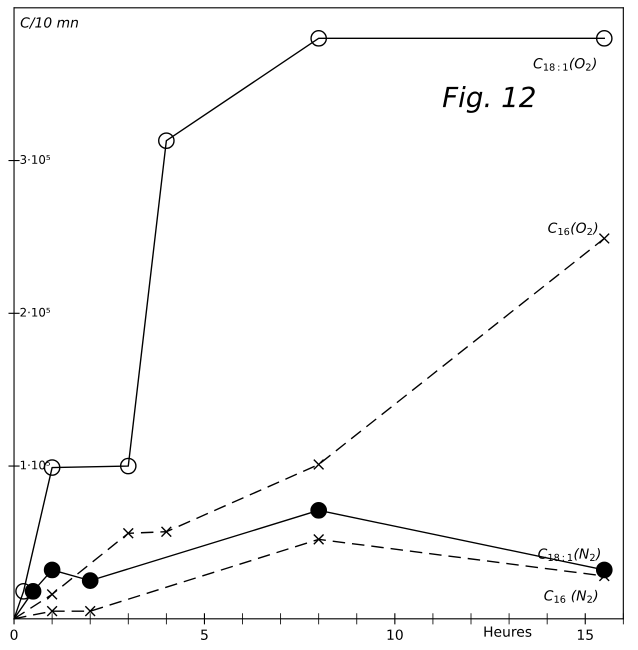 This screenshot has width=638, height=650. What do you see at coordinates (204, 635) in the screenshot?
I see `x-tick-label: 5` at bounding box center [204, 635].